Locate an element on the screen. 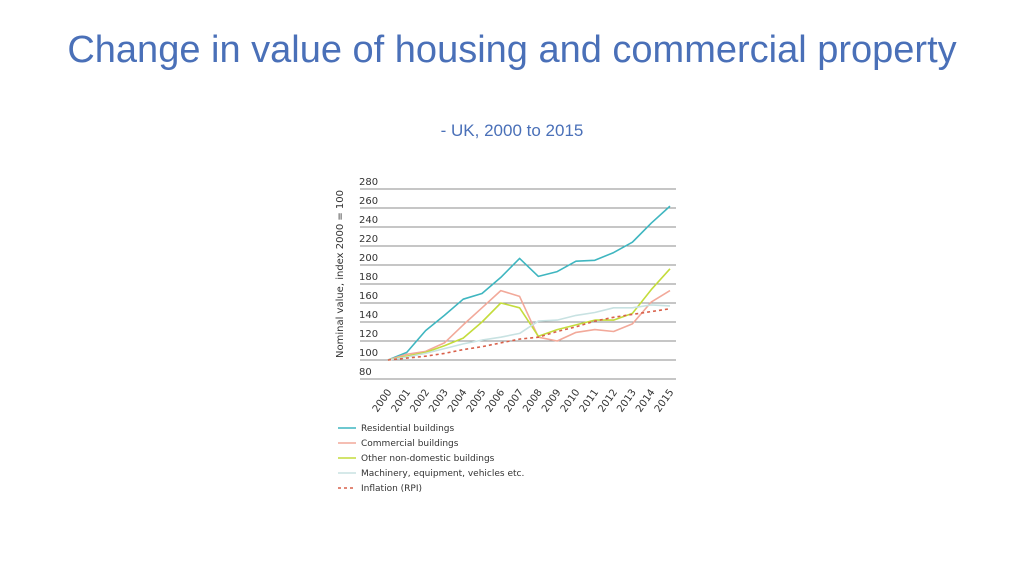 The height and width of the screenshot is (576, 1024). x-tick-2011: 2011 is located at coordinates (590, 400).